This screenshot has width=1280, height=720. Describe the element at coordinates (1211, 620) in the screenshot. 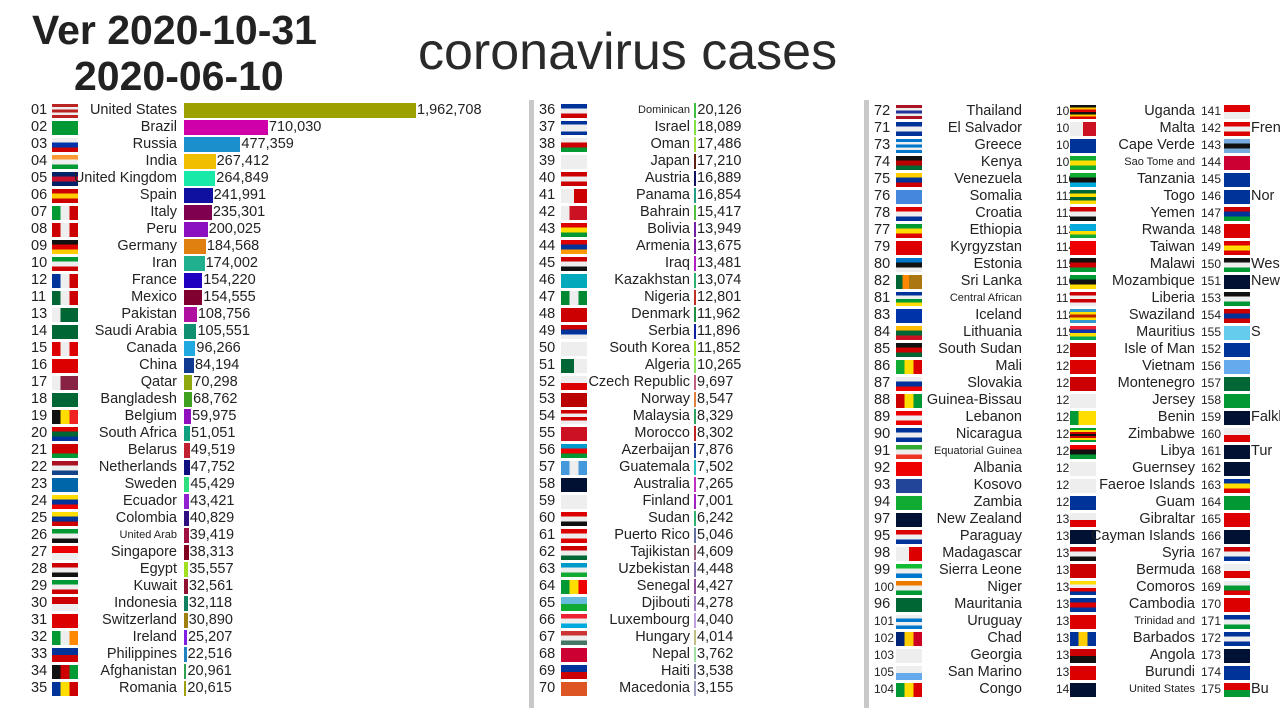

I see `rank-number: 171` at that location.